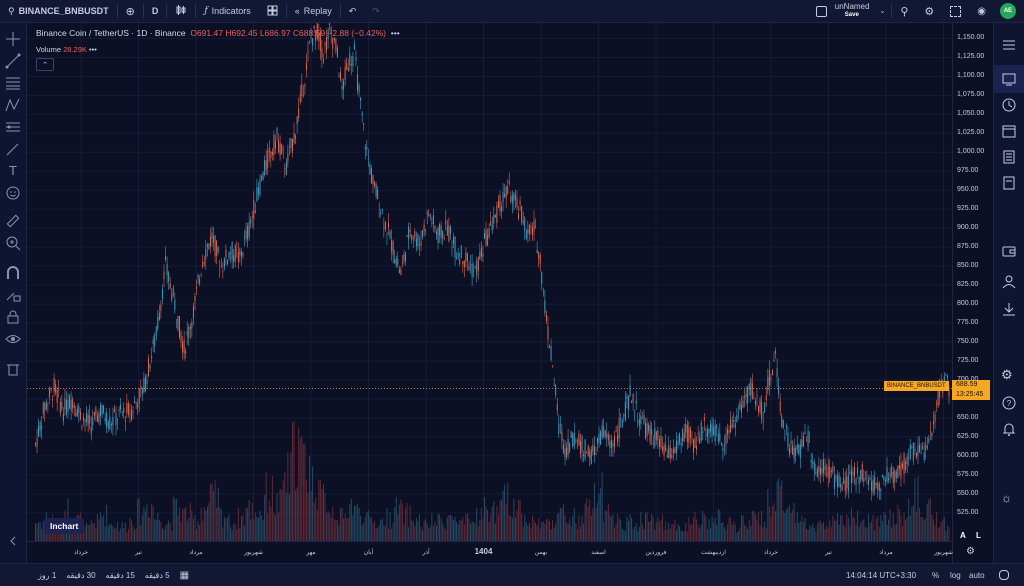 The image size is (1024, 586). I want to click on log-toggle: log, so click(955, 575).